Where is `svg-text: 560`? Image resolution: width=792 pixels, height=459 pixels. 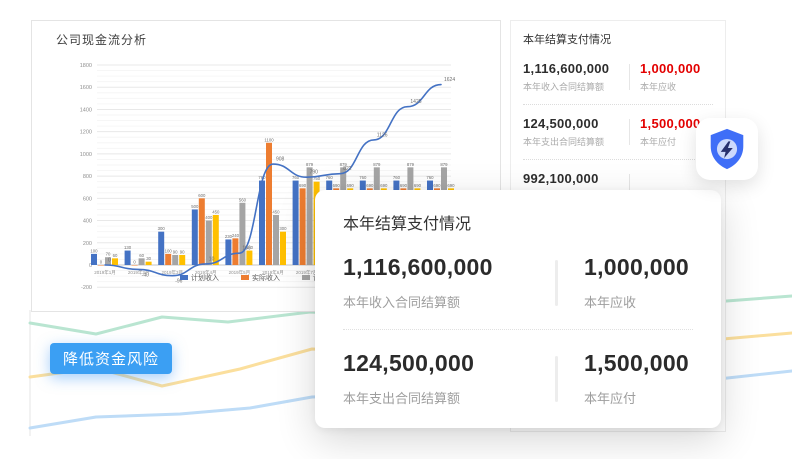 svg-text: 560 is located at coordinates (243, 199).